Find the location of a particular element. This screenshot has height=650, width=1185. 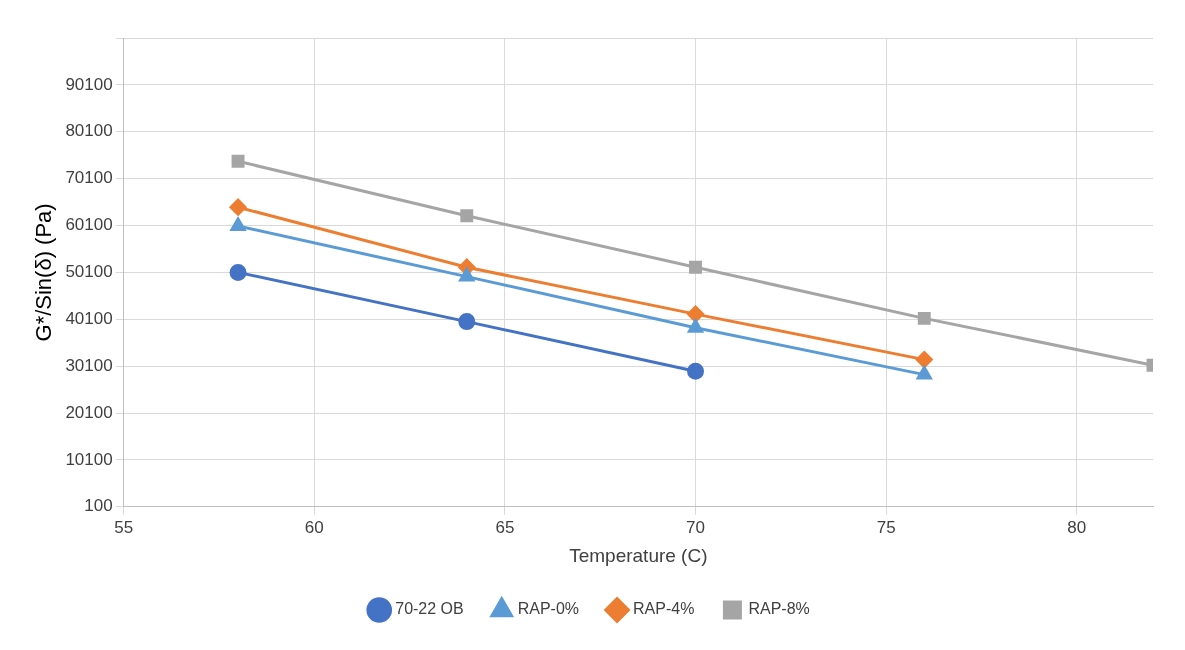

y-tick-label: 100 is located at coordinates (98, 506).